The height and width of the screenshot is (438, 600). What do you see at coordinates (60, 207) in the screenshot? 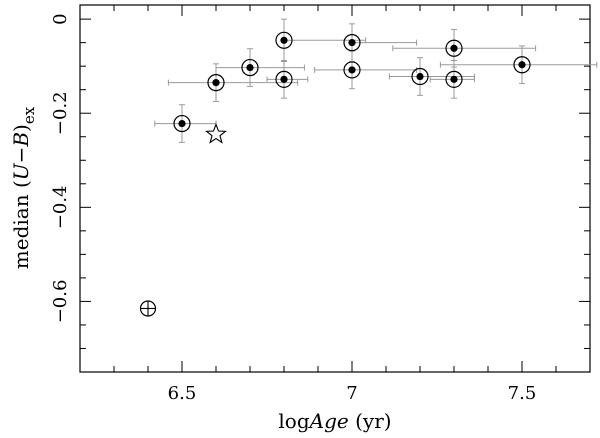
I see `y-tick-label: −0.4` at bounding box center [60, 207].